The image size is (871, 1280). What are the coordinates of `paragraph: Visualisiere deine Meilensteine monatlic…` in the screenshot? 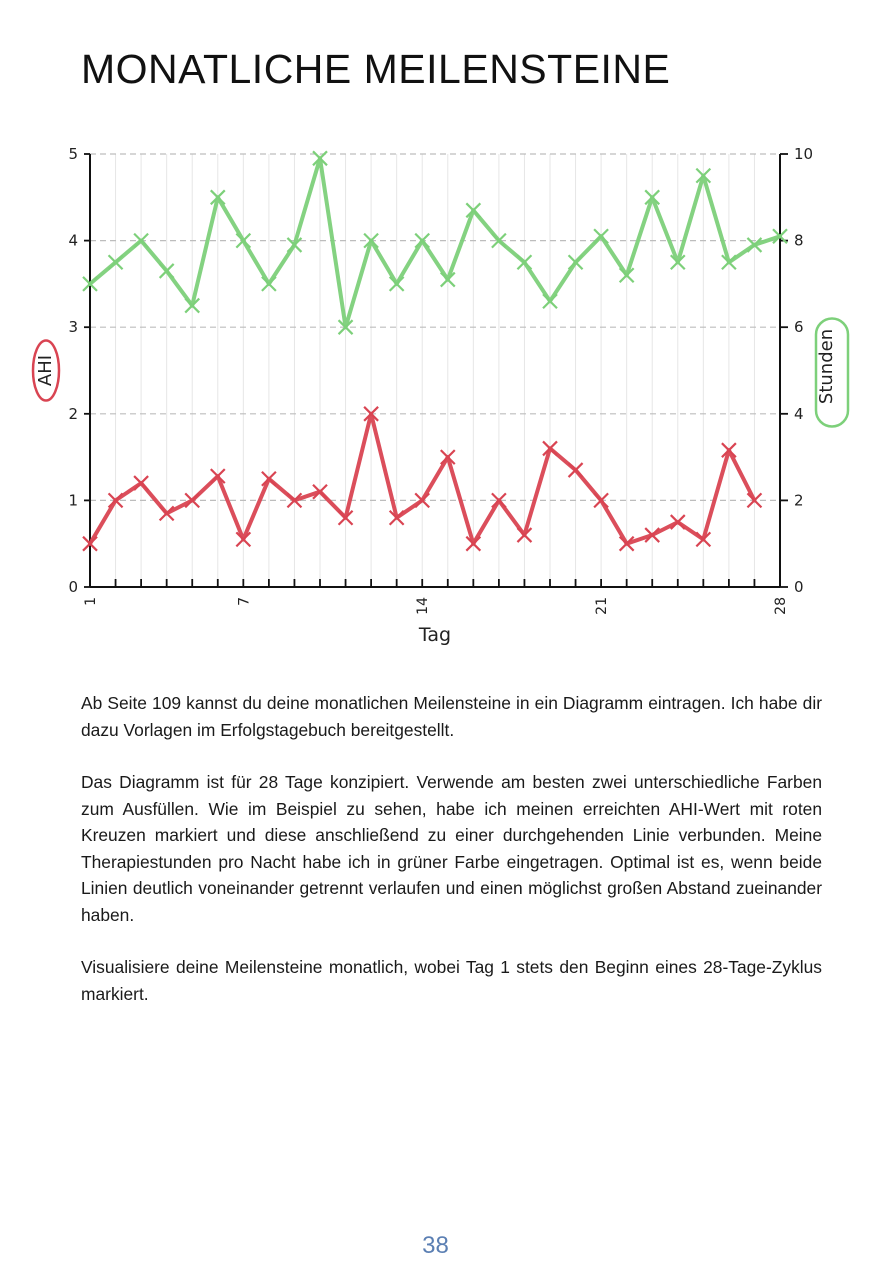 It's located at (451, 980).